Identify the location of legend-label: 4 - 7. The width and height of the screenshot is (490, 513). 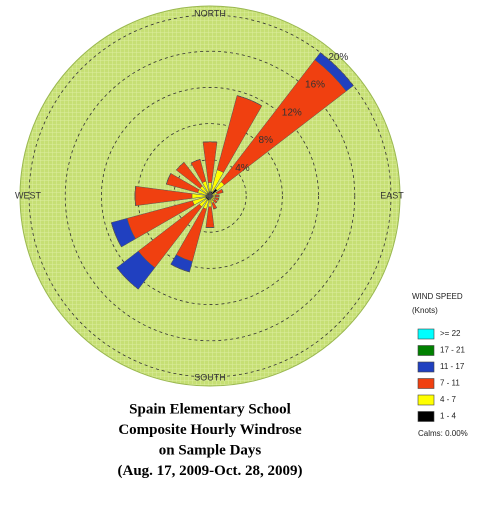
(448, 399).